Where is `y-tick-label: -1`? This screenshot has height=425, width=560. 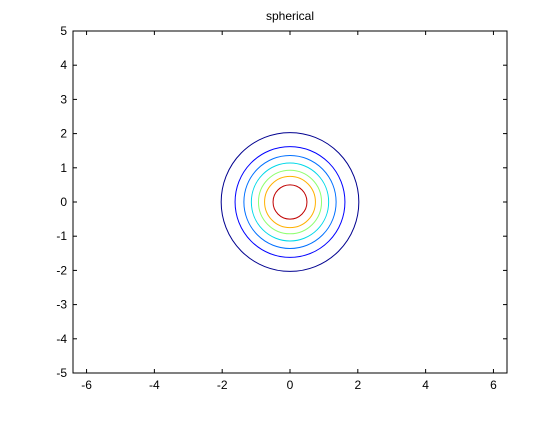
y-tick-label: -1 is located at coordinates (61, 236).